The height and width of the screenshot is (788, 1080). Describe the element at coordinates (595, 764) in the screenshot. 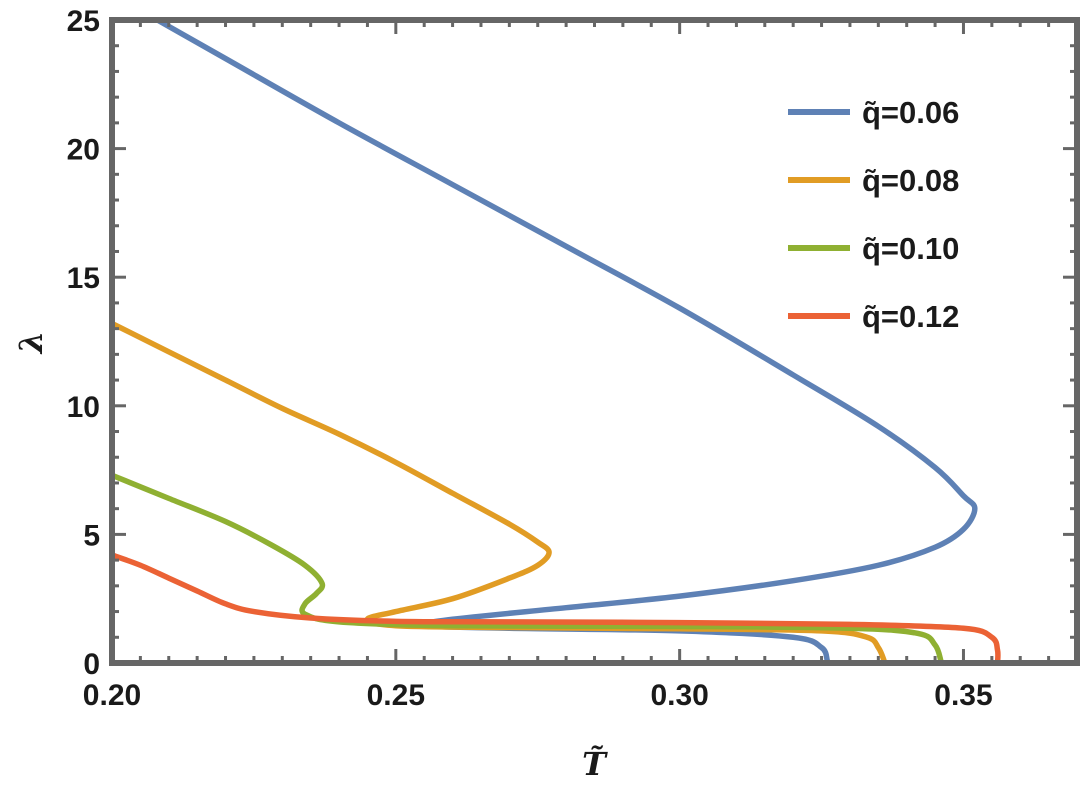

I see `x-axis-label: T̃` at that location.